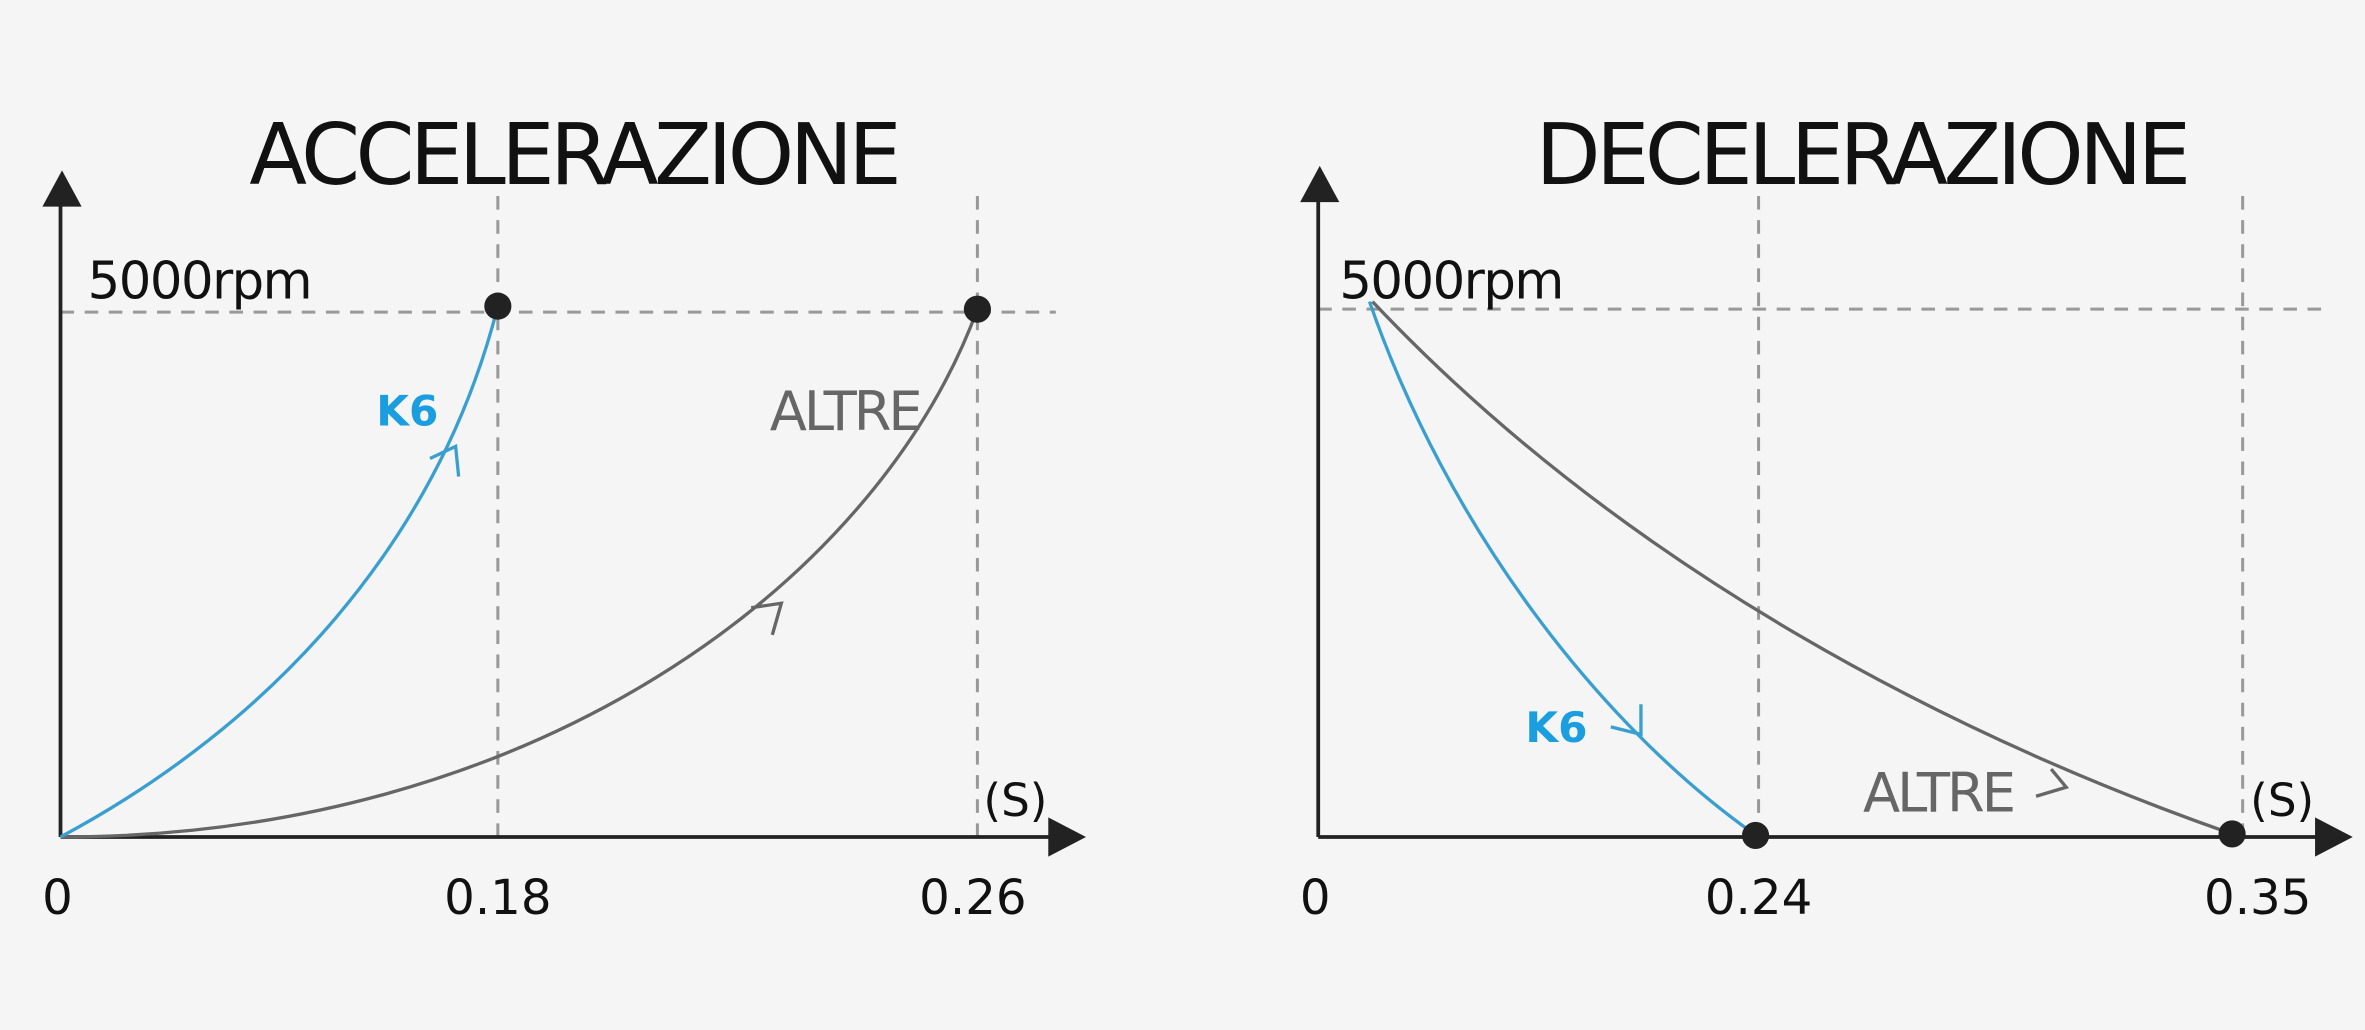 This screenshot has height=1030, width=2365. Describe the element at coordinates (573, 155) in the screenshot. I see `title: ACCELERAZIONE` at that location.